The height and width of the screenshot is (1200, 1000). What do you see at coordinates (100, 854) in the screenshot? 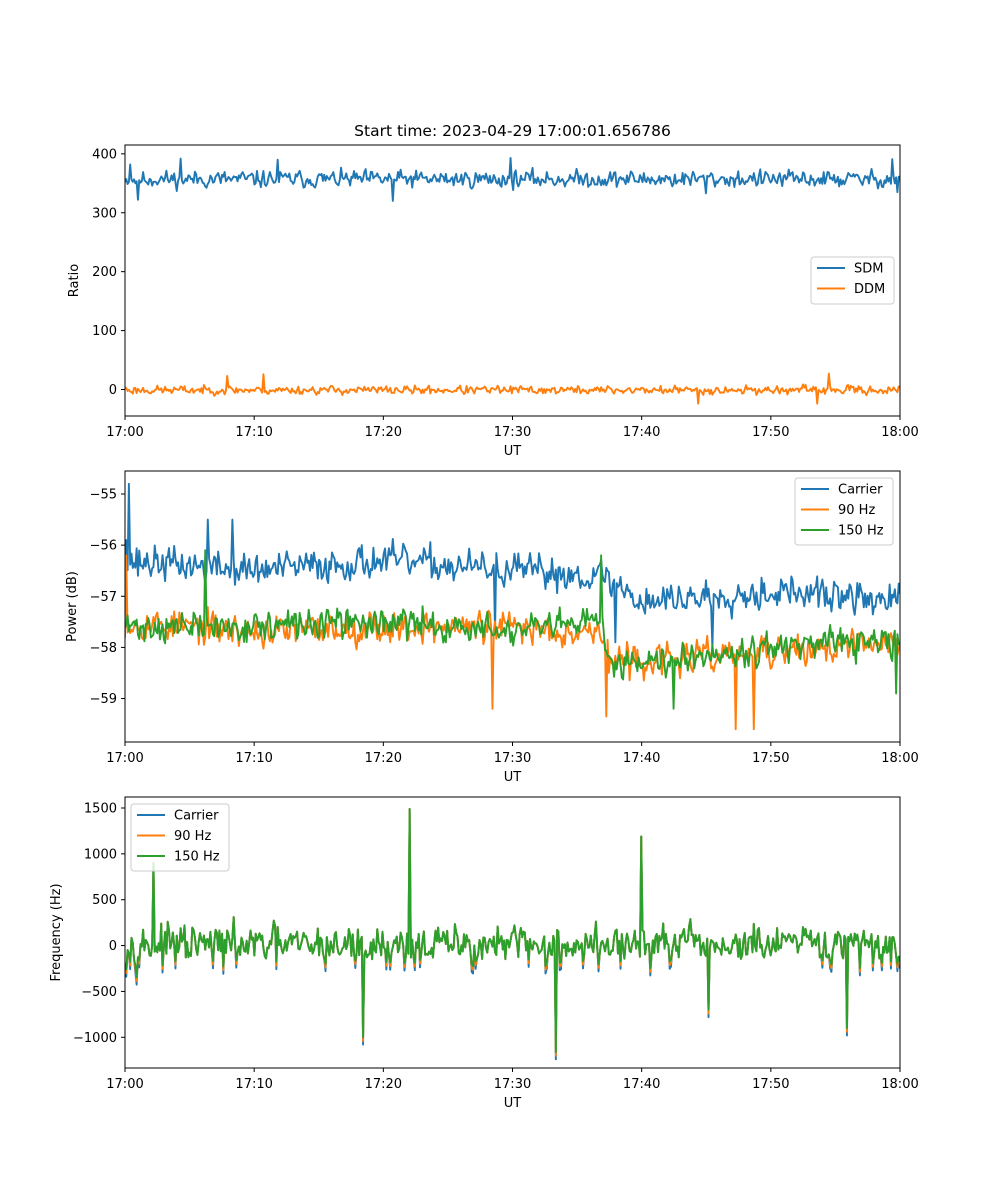
I see `y-tick-label: 1000` at bounding box center [100, 854].